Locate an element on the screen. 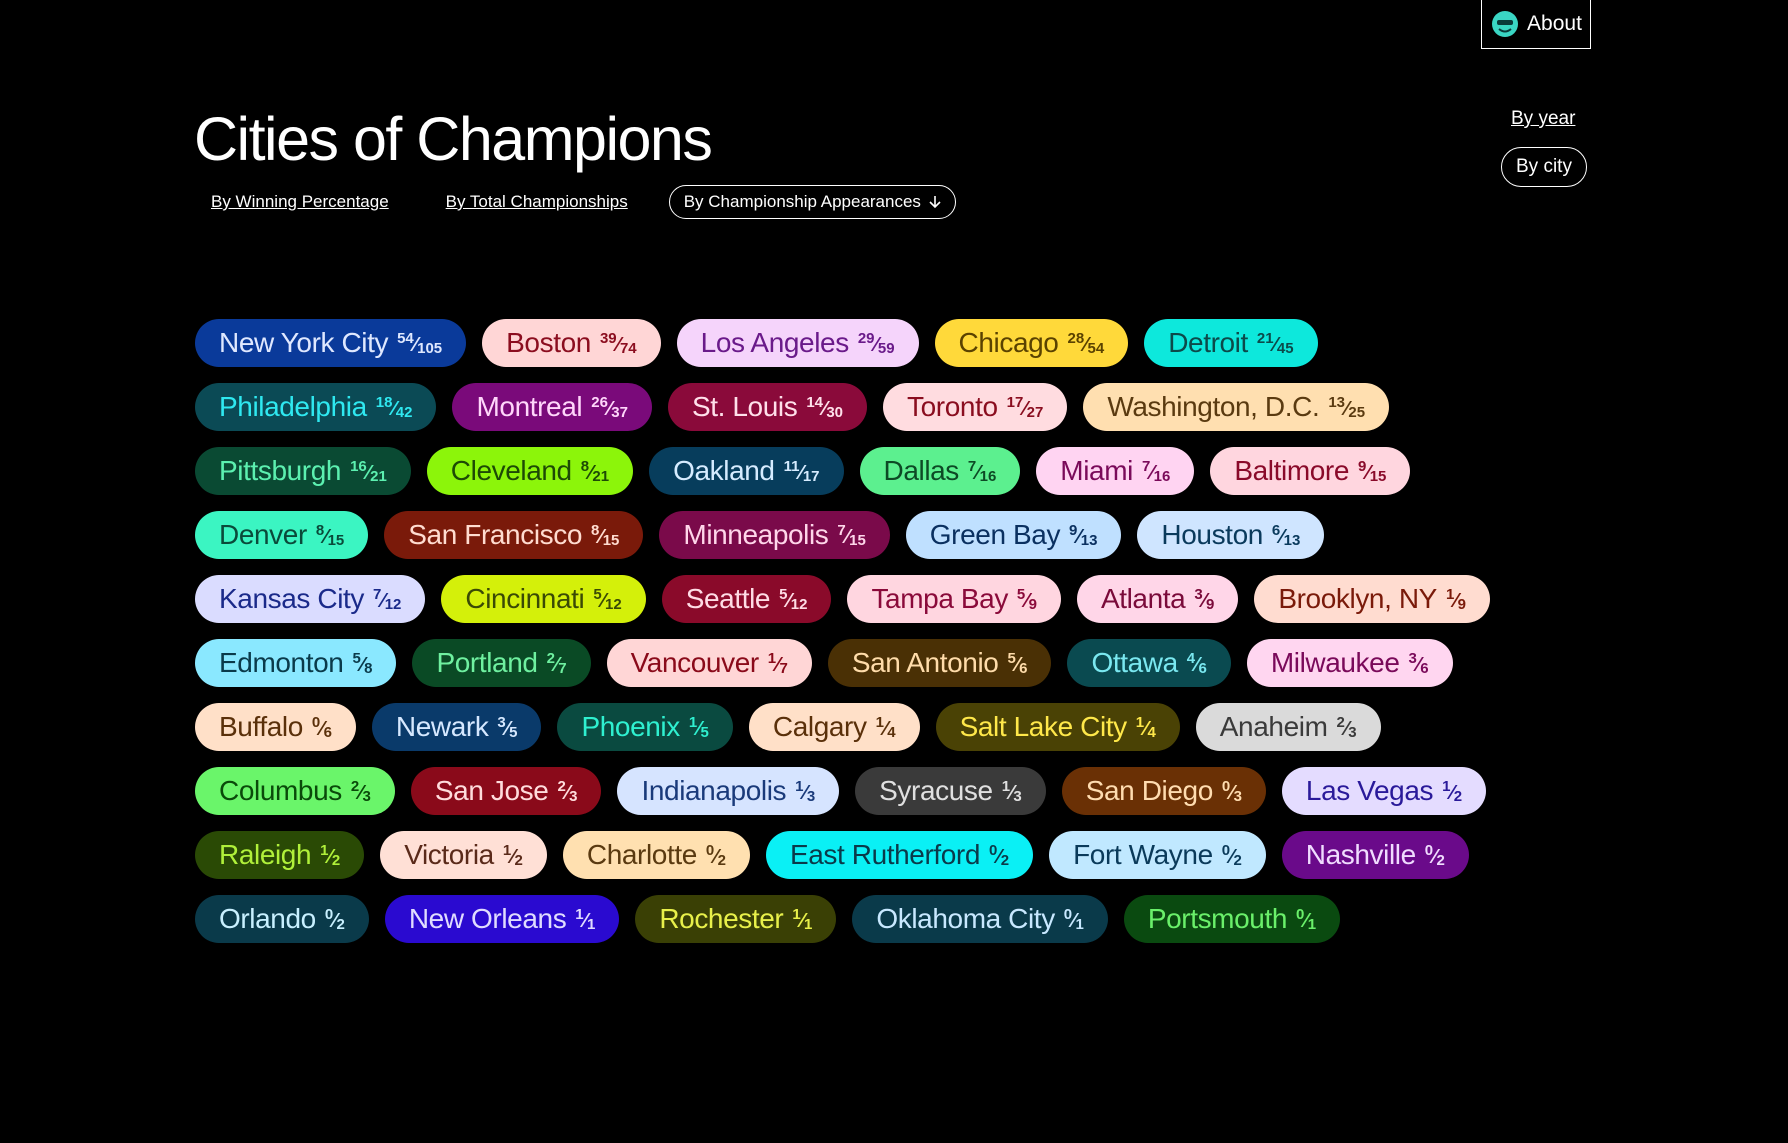 The height and width of the screenshot is (1143, 1788). about-button: About is located at coordinates (1536, 24).